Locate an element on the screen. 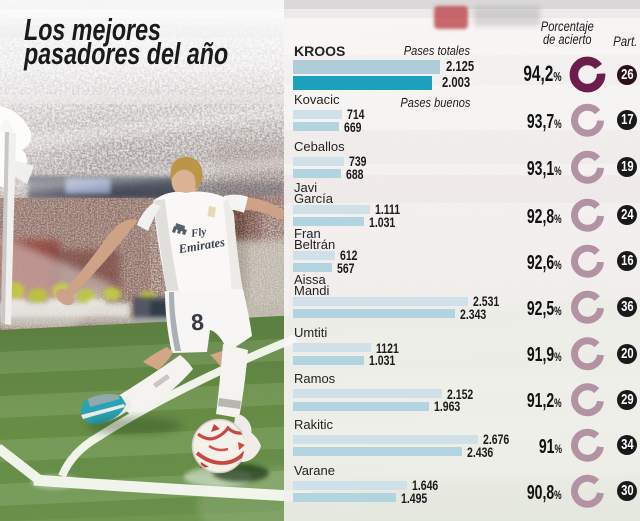 The image size is (640, 521). svg-text: Fly is located at coordinates (198, 233).